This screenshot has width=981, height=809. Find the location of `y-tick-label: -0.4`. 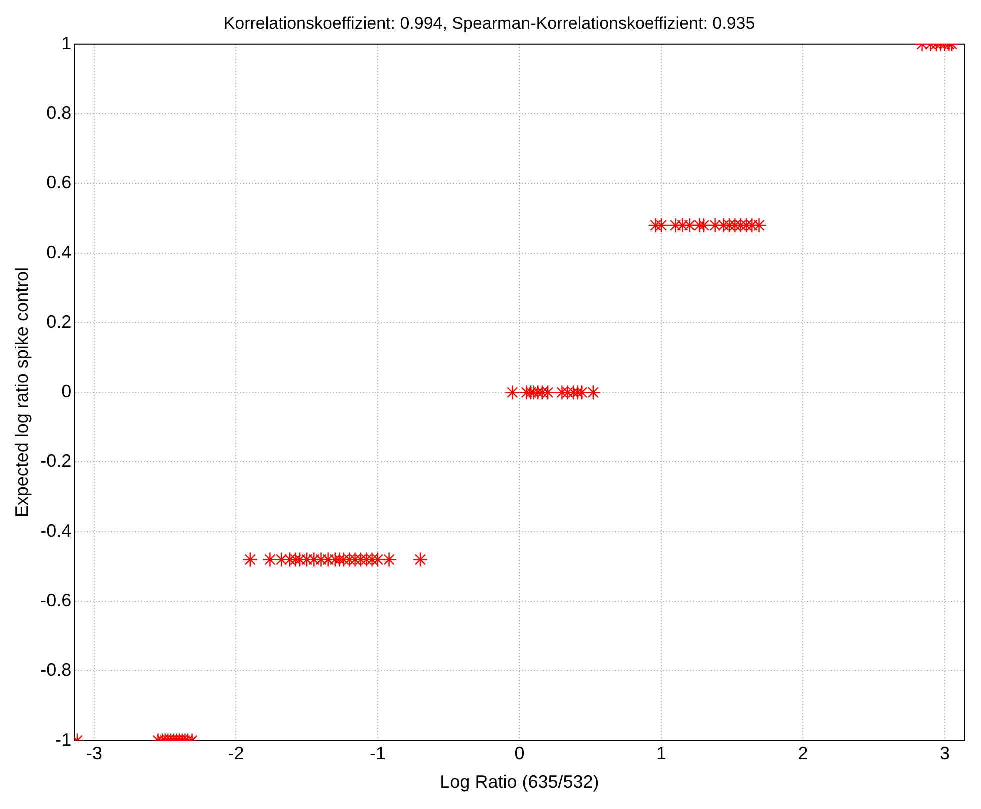

y-tick-label: -0.4 is located at coordinates (56, 530).